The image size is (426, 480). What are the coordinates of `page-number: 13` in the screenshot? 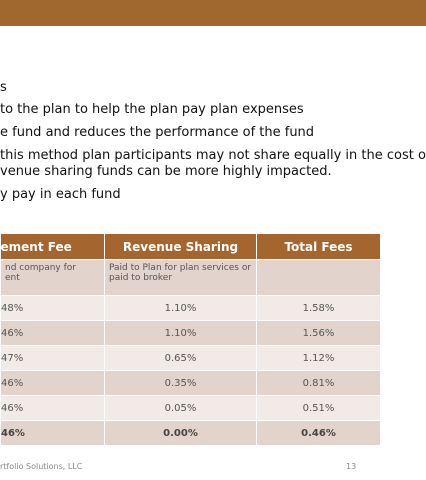 It's located at (351, 466).